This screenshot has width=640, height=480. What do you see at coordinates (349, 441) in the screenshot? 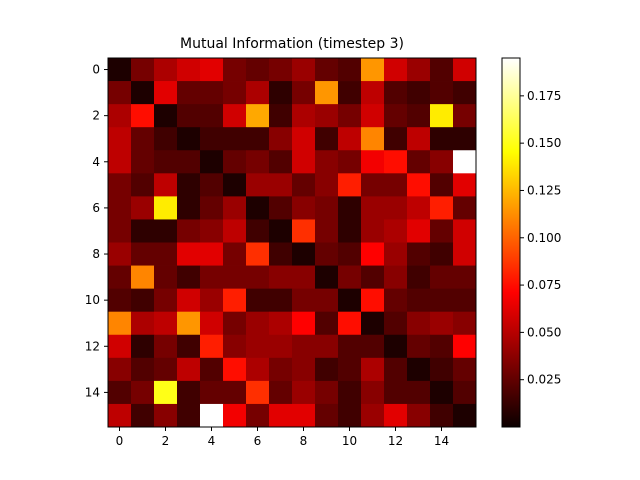
I see `x-tick-label: 10` at bounding box center [349, 441].